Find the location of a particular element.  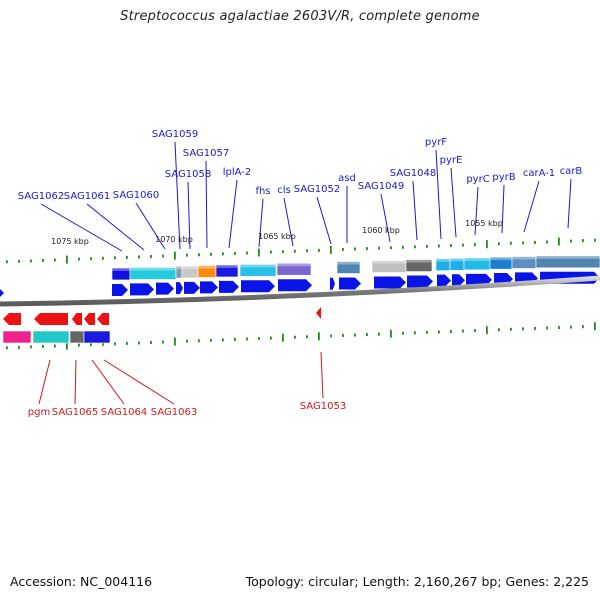

gene-label: SAG1057 is located at coordinates (206, 153).